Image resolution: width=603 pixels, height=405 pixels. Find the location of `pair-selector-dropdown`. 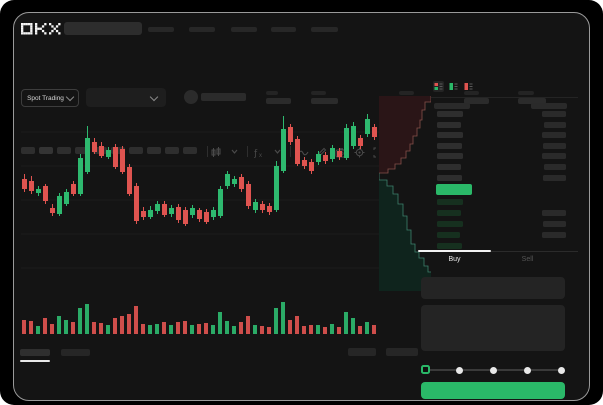

pair-selector-dropdown is located at coordinates (126, 97).